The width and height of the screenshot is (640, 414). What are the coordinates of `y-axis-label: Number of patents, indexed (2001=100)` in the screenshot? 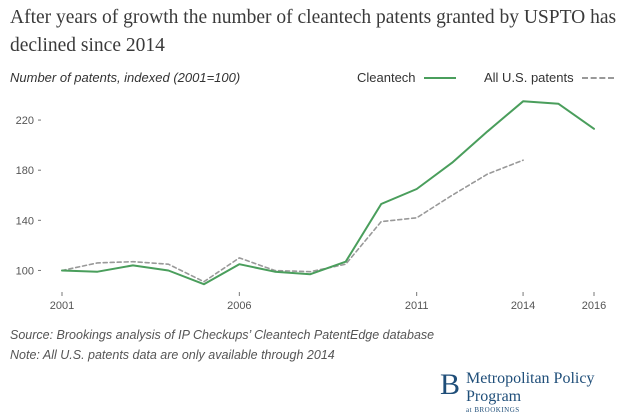 It's located at (125, 77).